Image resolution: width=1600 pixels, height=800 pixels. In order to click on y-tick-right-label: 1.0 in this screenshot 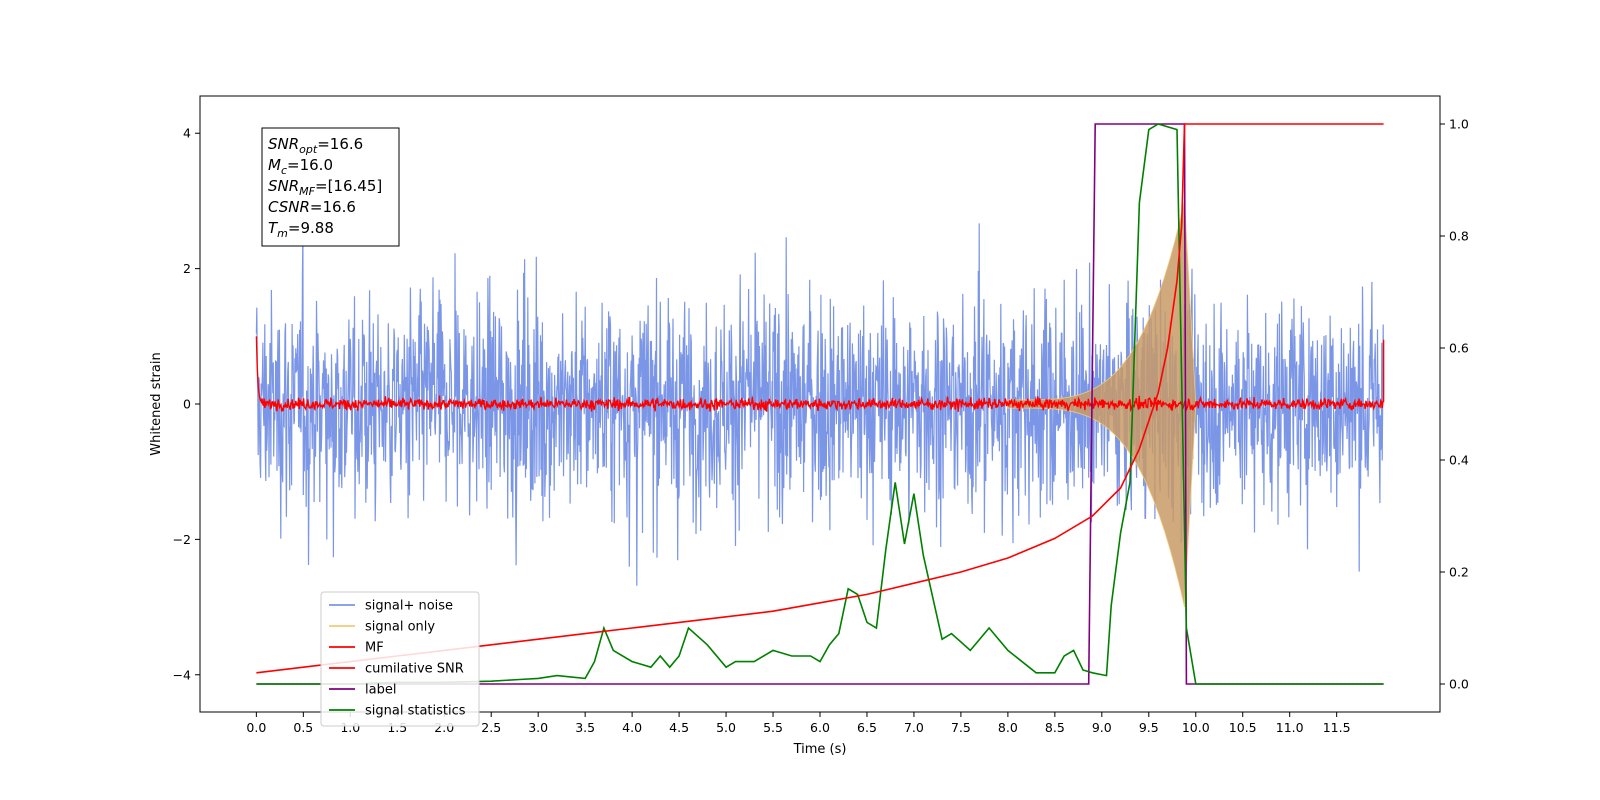, I will do `click(1459, 124)`.